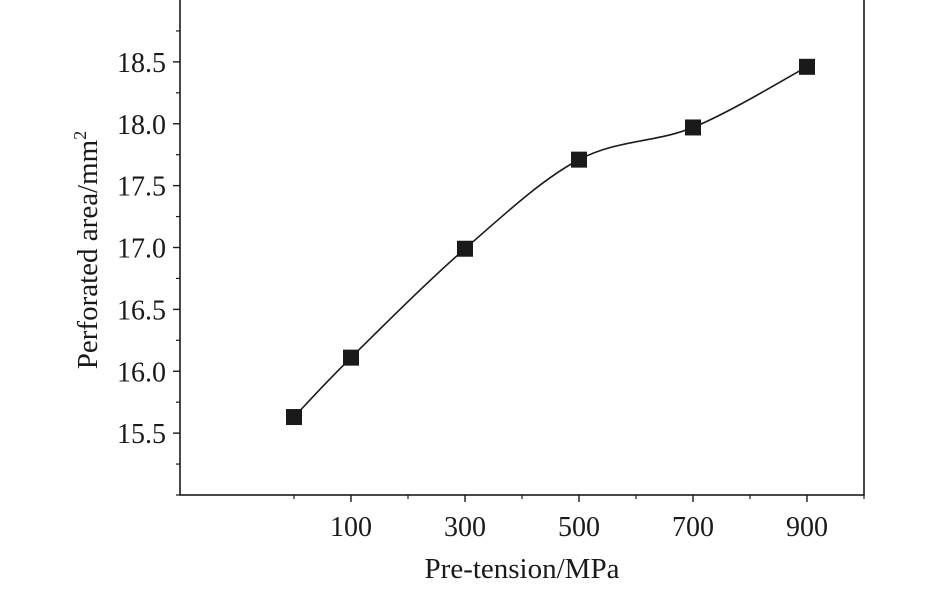 The height and width of the screenshot is (600, 945). Describe the element at coordinates (141, 434) in the screenshot. I see `y-tick-label: 15.5` at that location.